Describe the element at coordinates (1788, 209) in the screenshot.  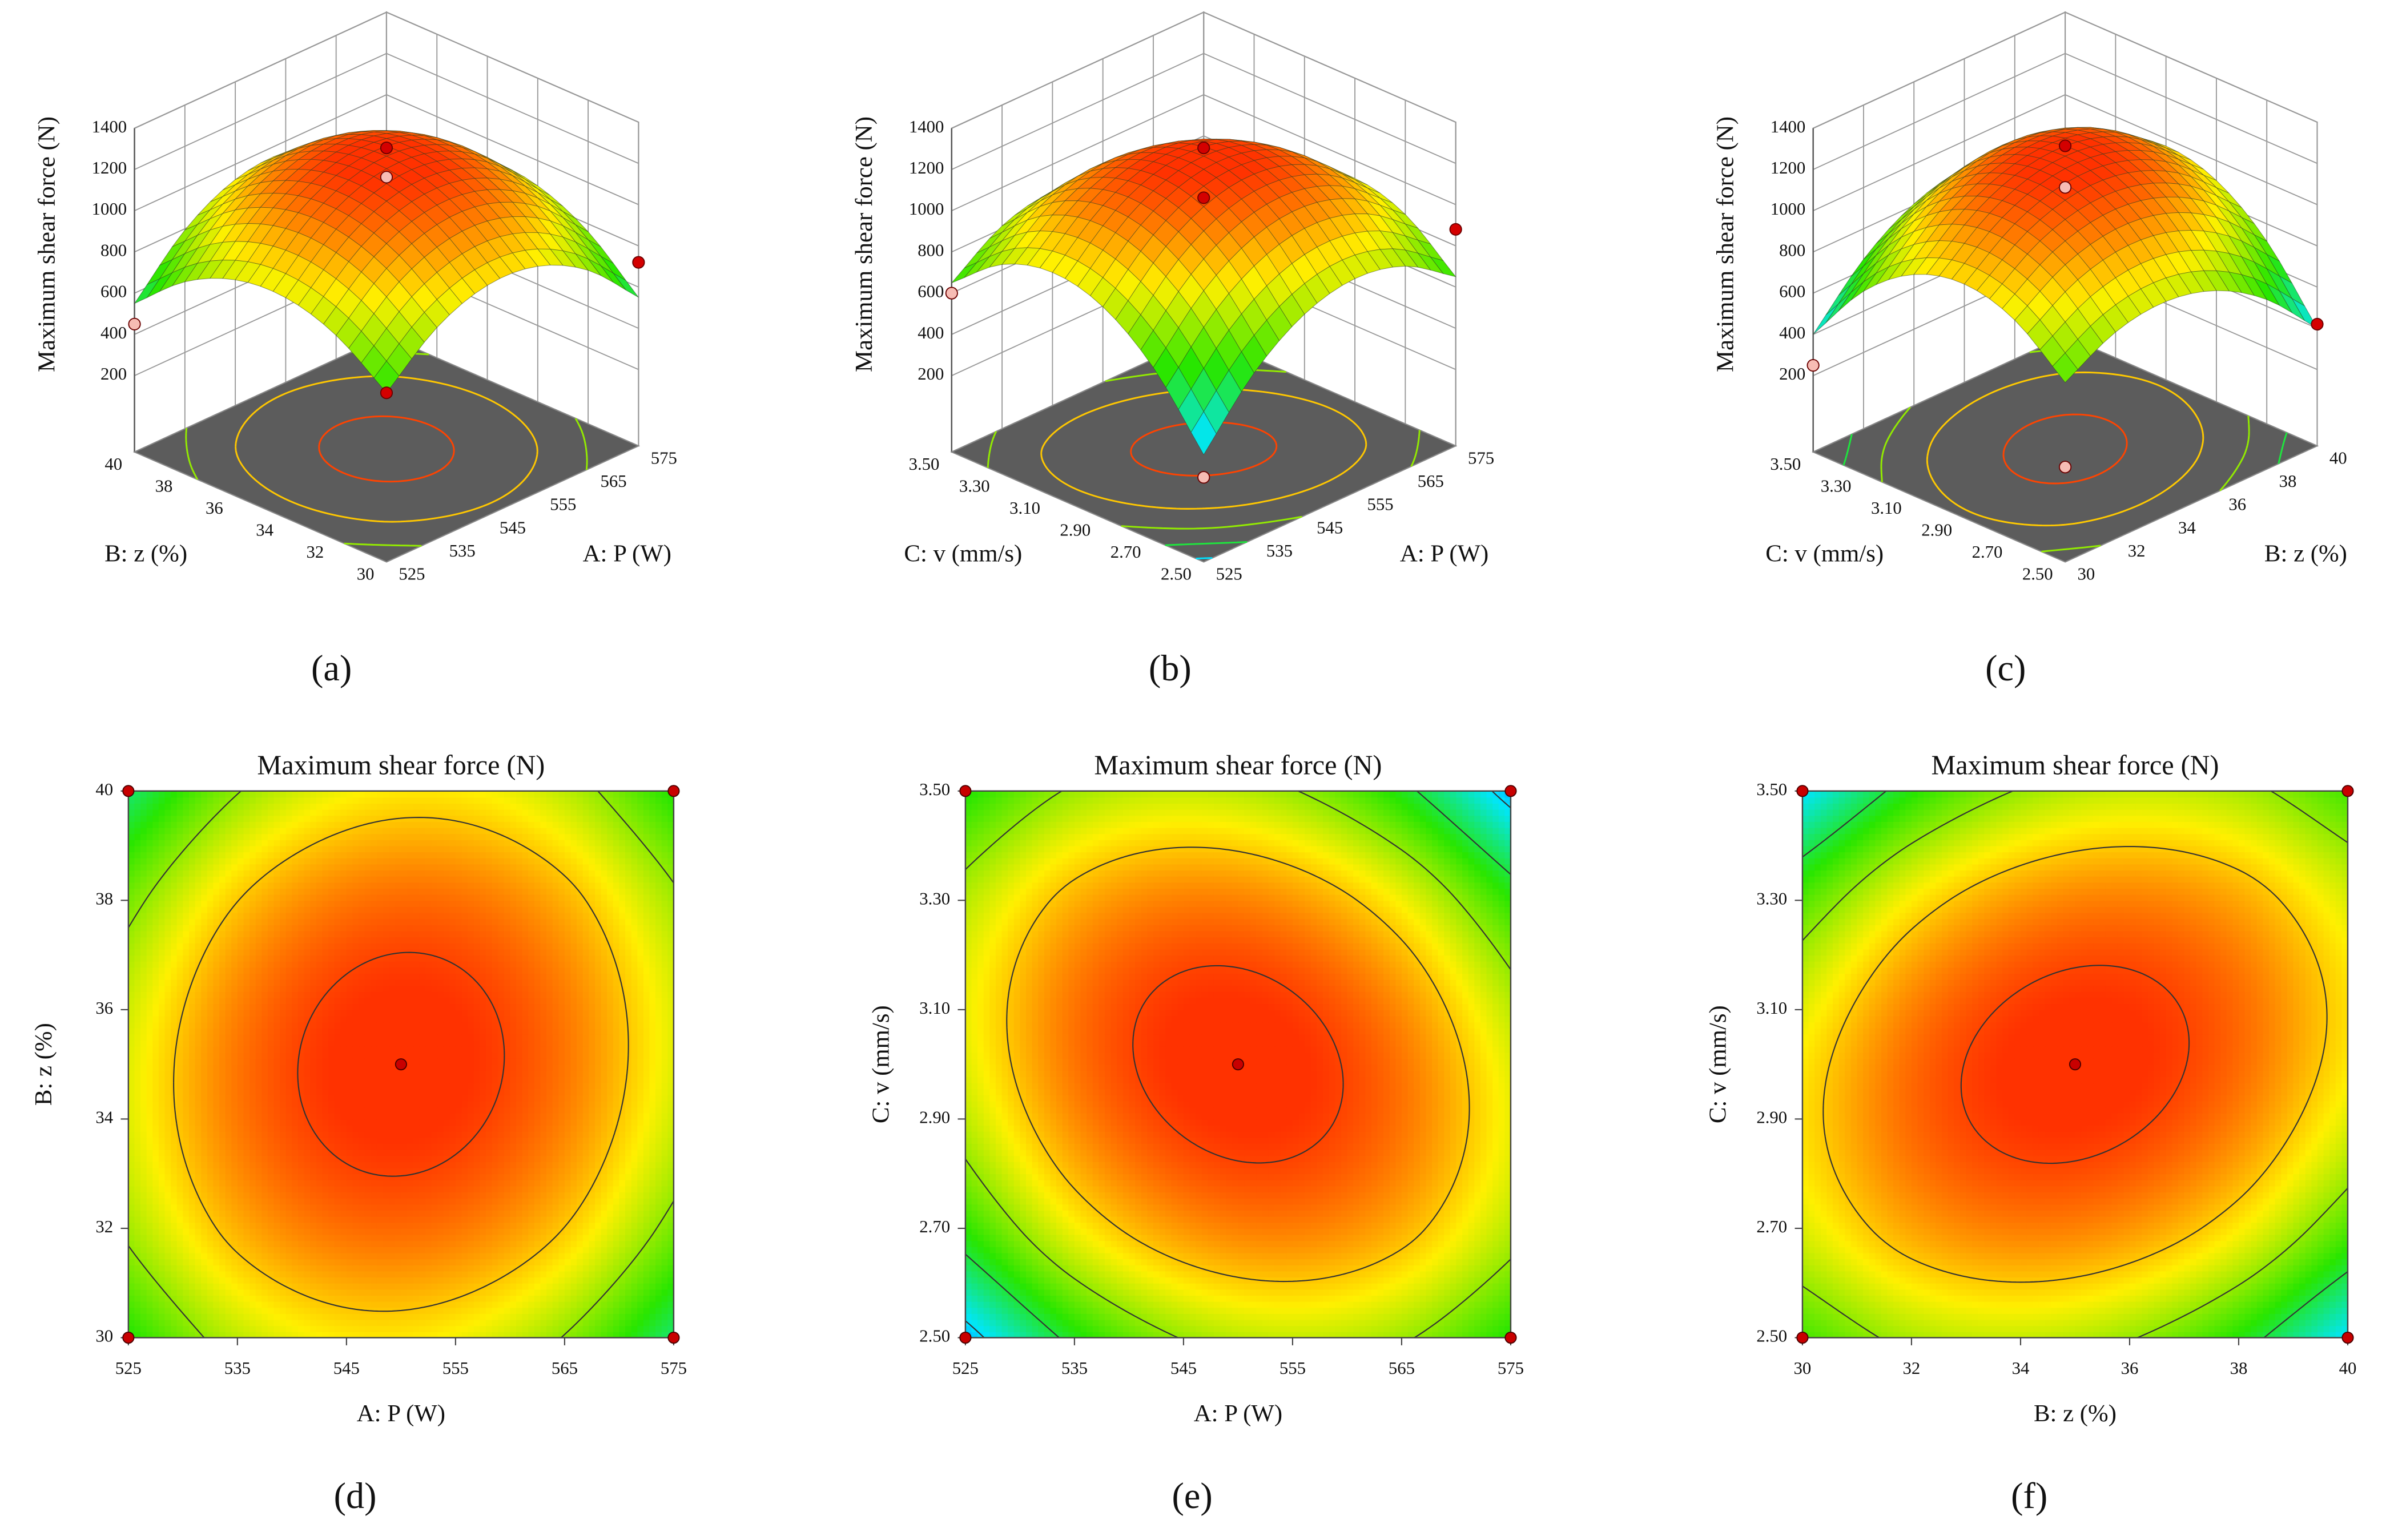
I see `z-tick-label: 1000` at that location.